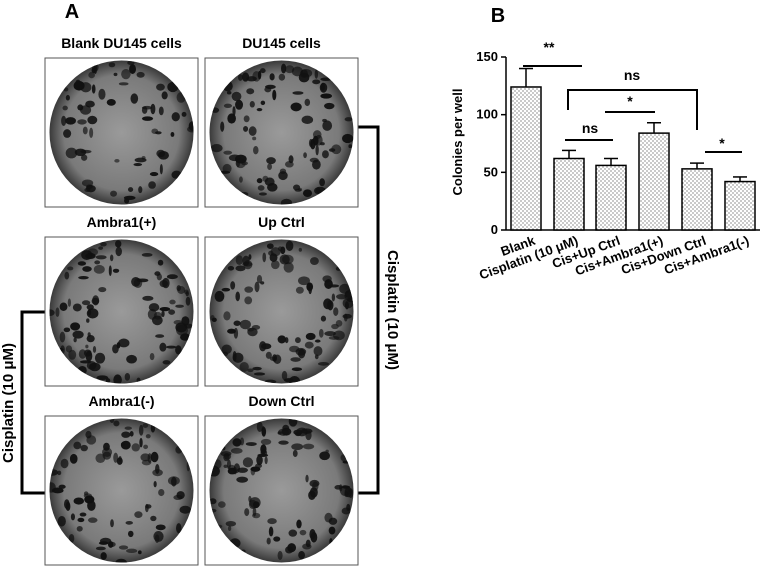 The image size is (767, 571). I want to click on well-label: Down Ctrl, so click(281, 401).